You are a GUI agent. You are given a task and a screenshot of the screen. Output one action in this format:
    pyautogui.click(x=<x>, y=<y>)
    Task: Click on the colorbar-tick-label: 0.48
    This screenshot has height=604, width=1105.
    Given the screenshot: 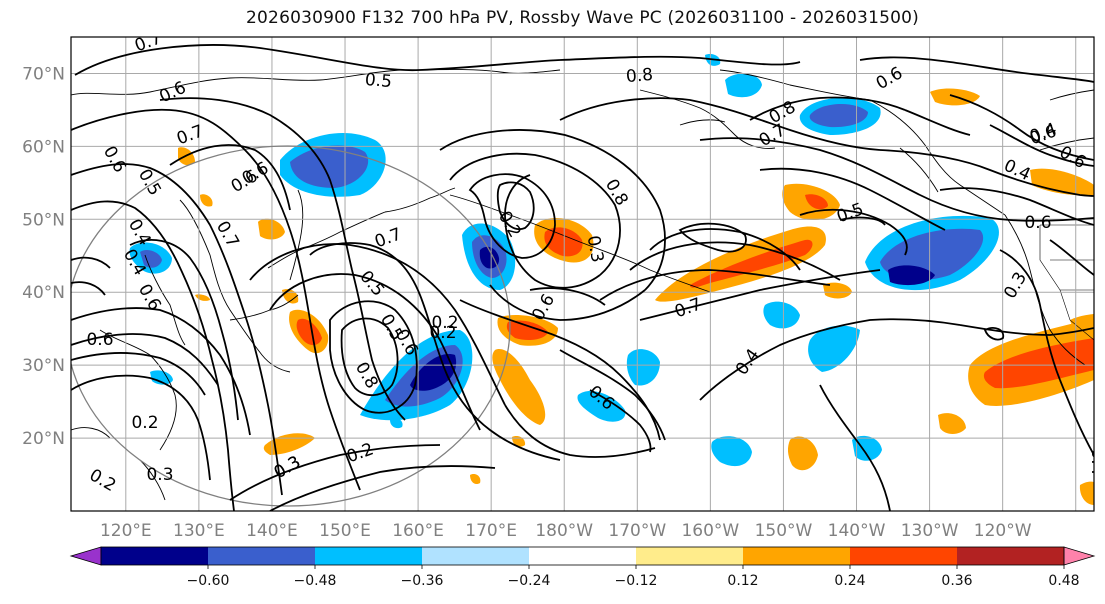 What is the action you would take?
    pyautogui.click(x=1063, y=581)
    